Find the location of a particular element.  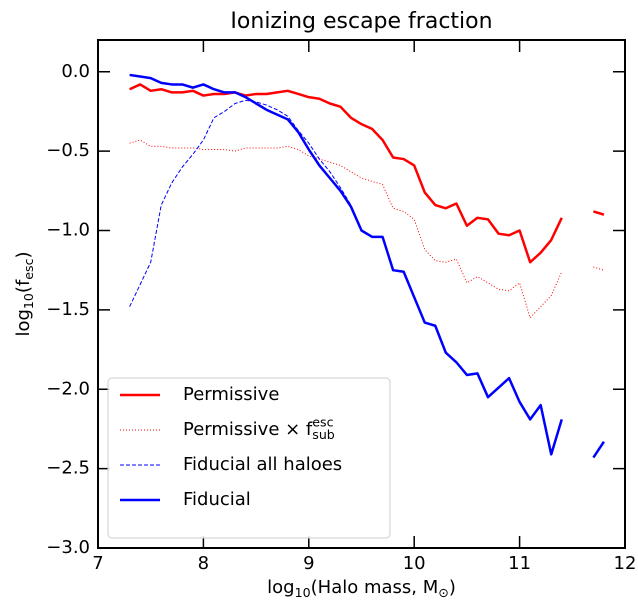

legend-label-part: Fiducial all haloes is located at coordinates (262, 464).